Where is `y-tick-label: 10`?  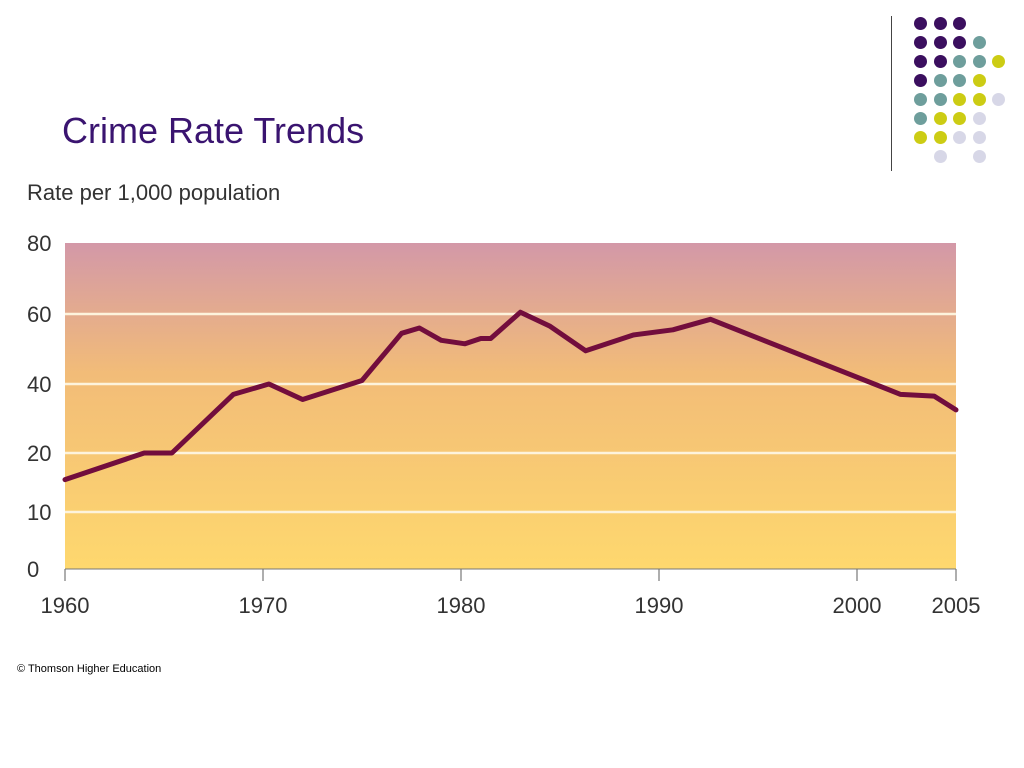
y-tick-label: 10 is located at coordinates (39, 512).